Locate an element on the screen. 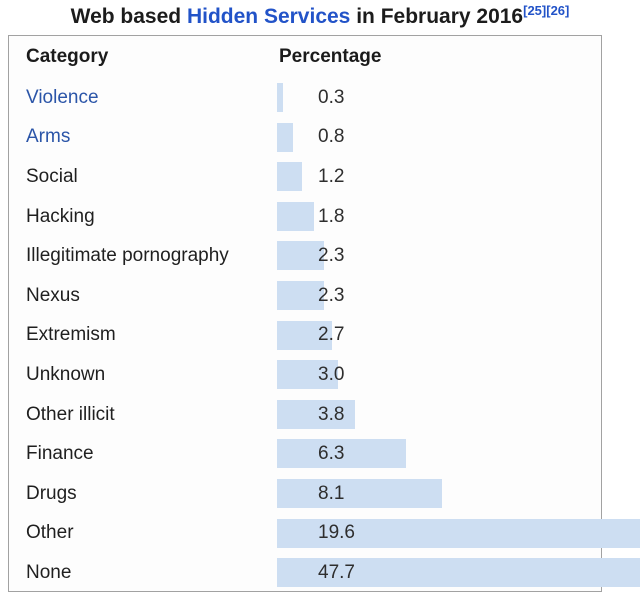  title-text-suffix: in February 2016 is located at coordinates (437, 16).